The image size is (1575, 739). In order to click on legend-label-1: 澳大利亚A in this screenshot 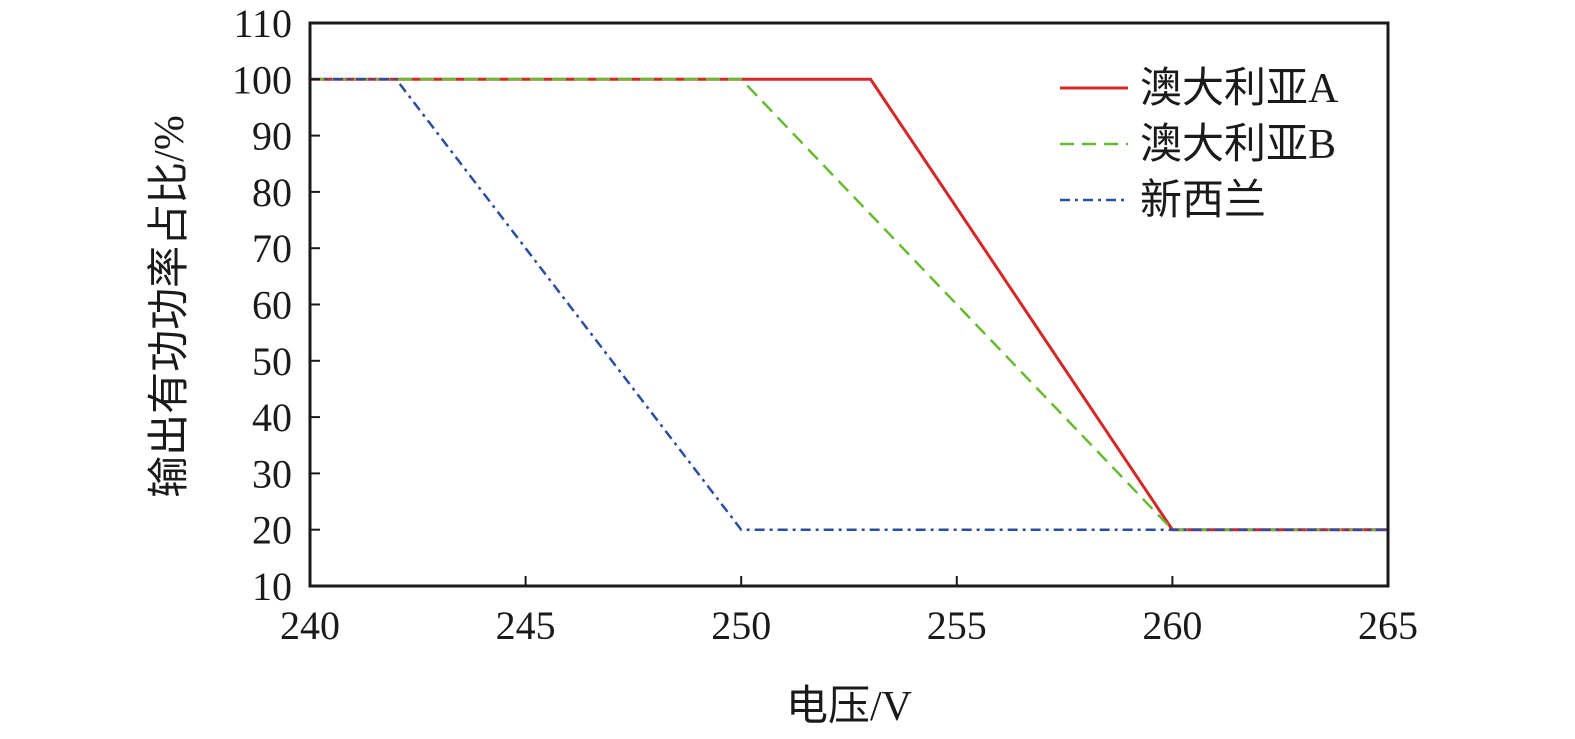, I will do `click(1239, 89)`.